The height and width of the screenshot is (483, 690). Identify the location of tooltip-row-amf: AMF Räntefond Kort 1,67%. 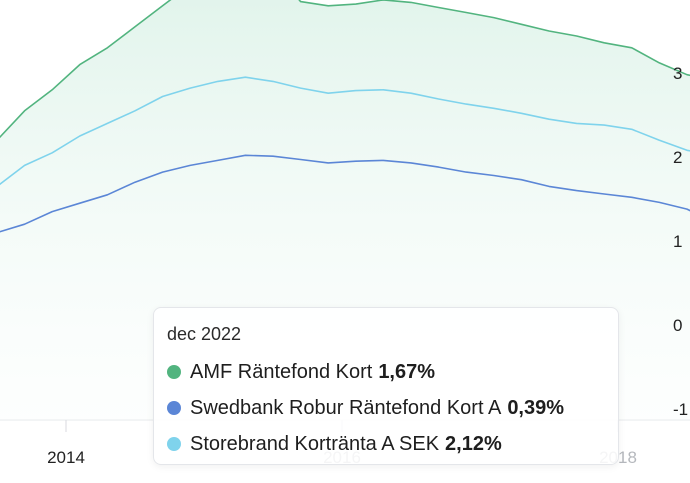
(392, 372).